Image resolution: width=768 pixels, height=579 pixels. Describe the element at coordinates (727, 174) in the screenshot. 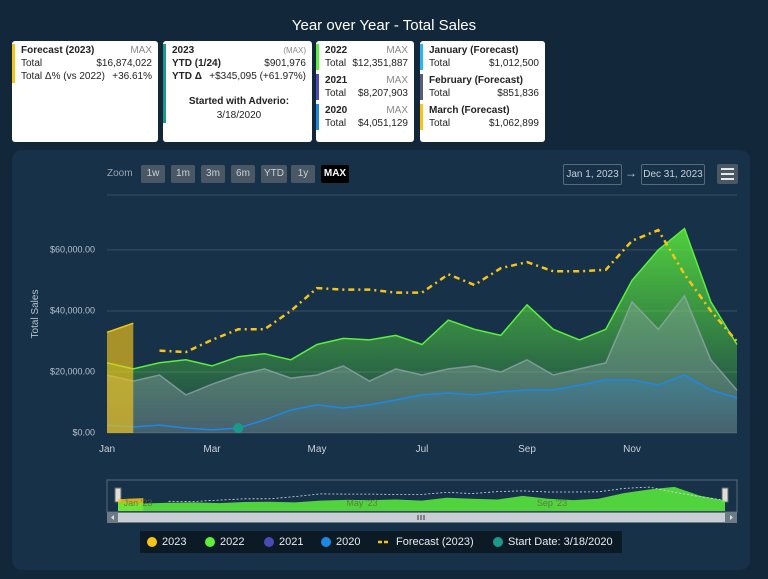

I see `menu-icon` at that location.